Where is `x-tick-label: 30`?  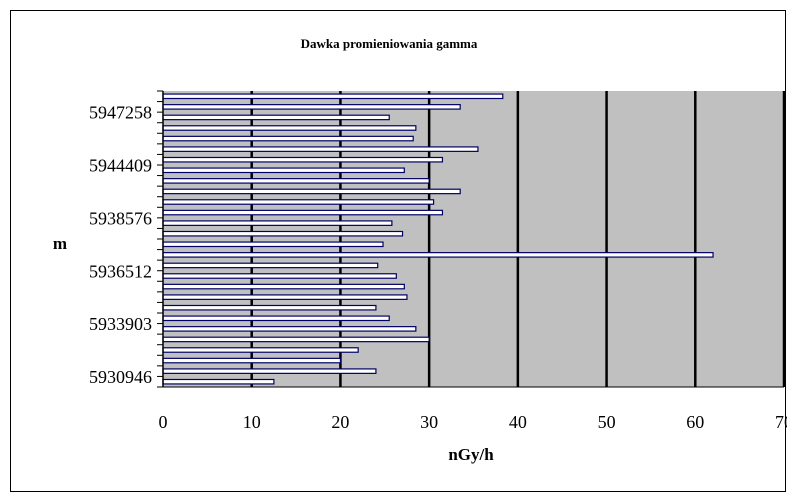 x-tick-label: 30 is located at coordinates (429, 422).